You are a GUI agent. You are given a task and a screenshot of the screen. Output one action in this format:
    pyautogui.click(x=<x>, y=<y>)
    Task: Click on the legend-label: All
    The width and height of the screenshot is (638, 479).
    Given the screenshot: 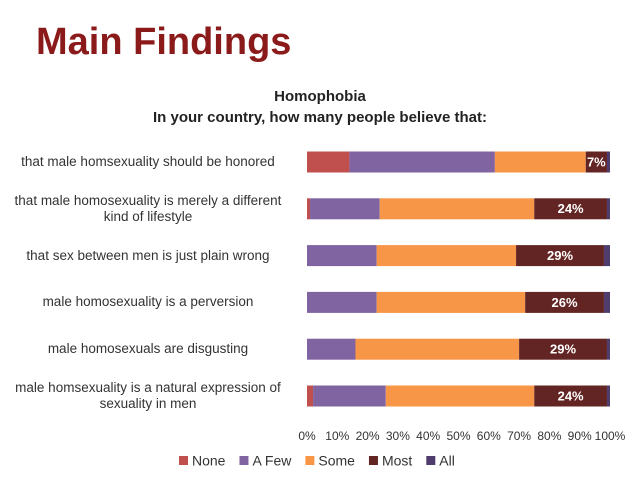 What is the action you would take?
    pyautogui.click(x=447, y=461)
    